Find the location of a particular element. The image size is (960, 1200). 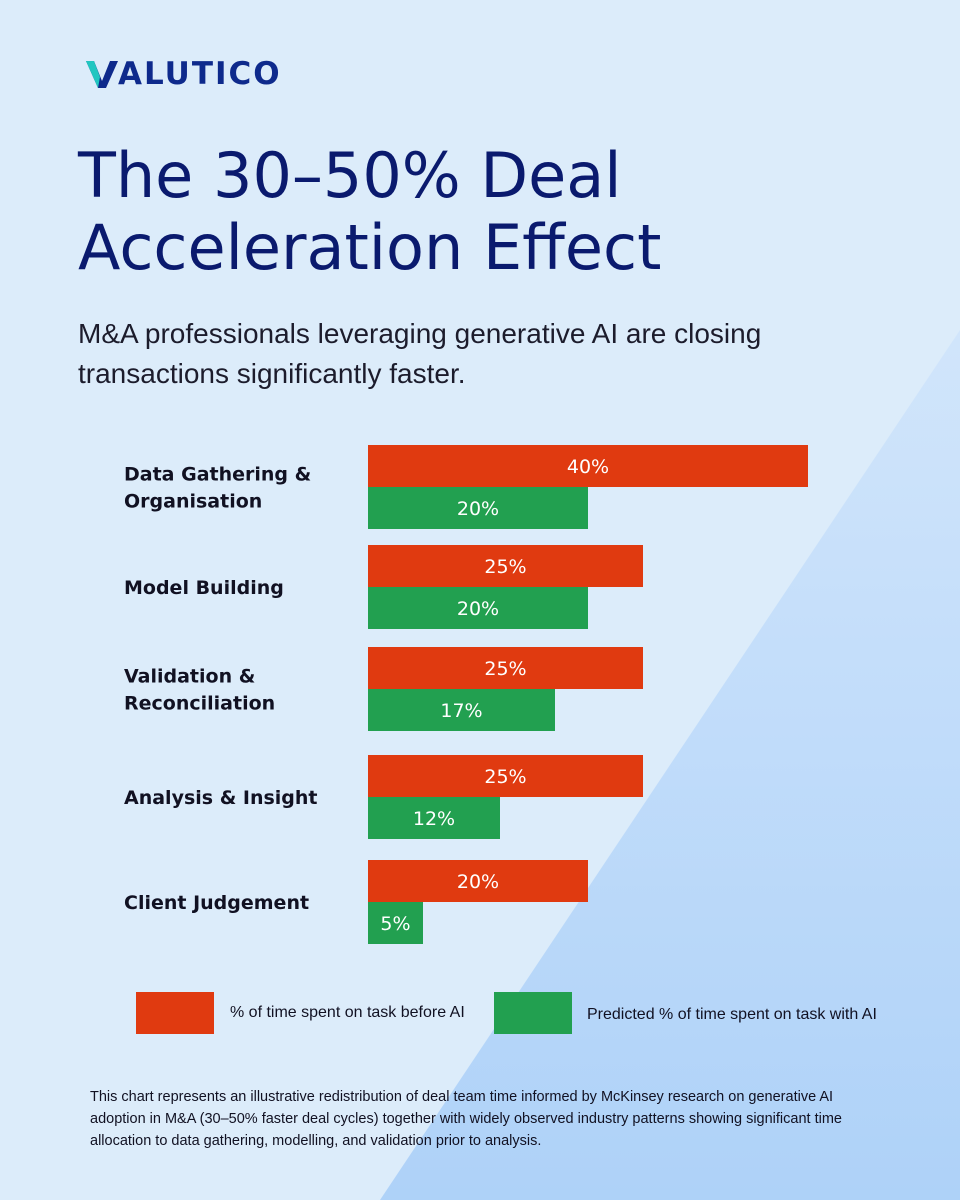

legend-swatch-before is located at coordinates (175, 1013).